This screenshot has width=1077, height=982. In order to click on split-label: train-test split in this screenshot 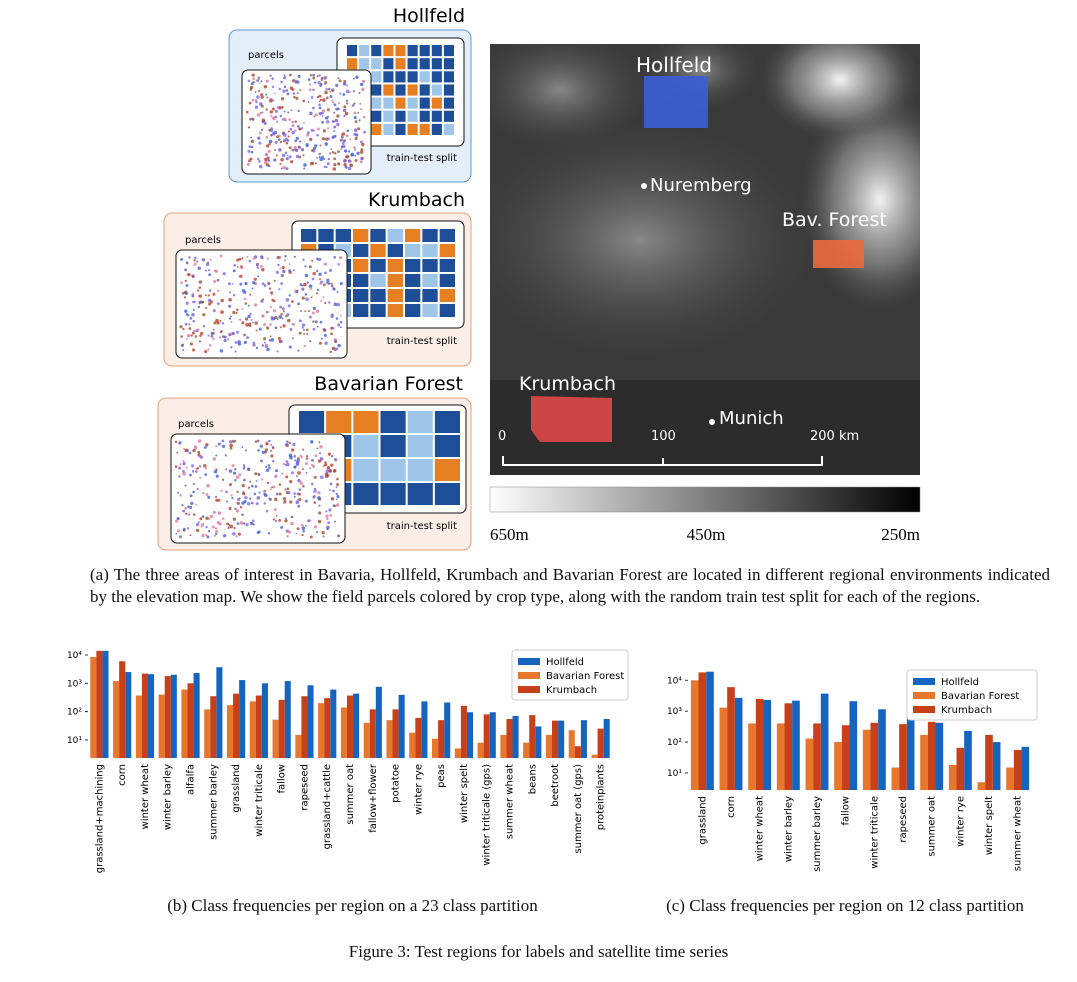, I will do `click(422, 341)`.